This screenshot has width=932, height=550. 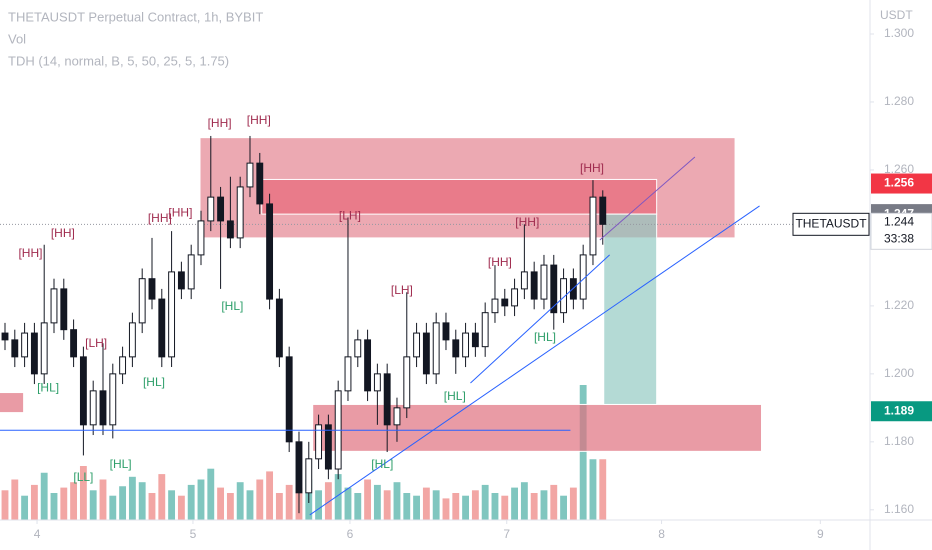 I want to click on last-price-tag, so click(x=901, y=231).